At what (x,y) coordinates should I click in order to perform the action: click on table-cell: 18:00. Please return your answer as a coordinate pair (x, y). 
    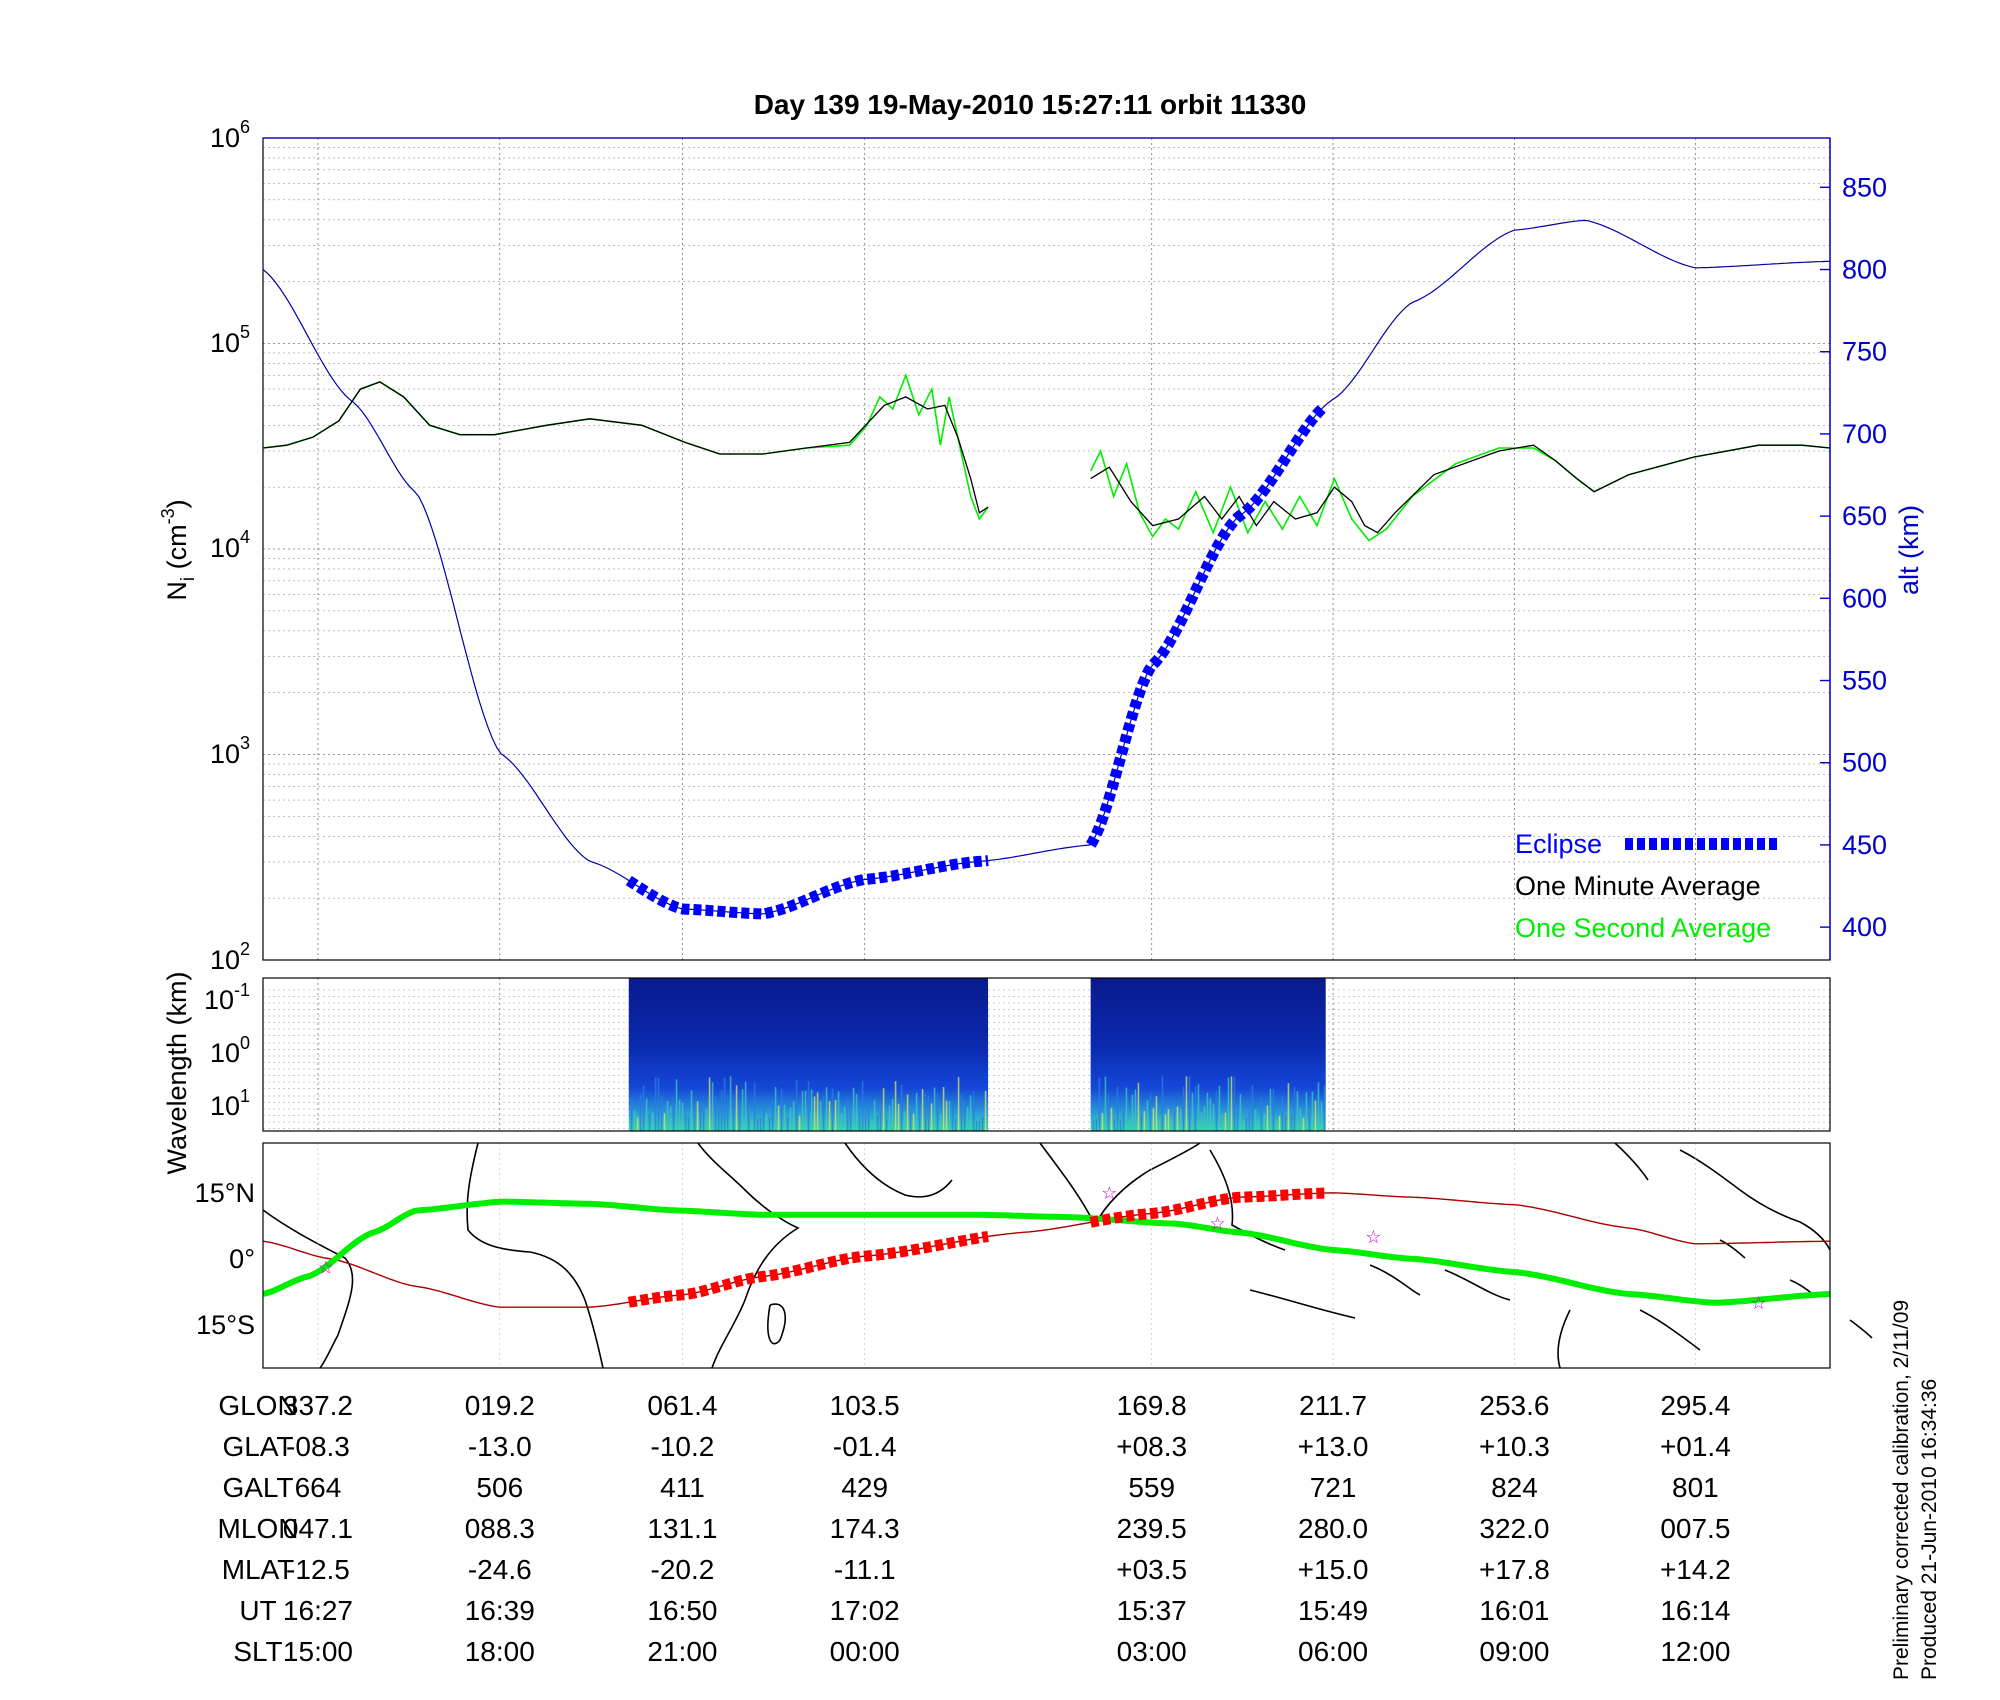
    Looking at the image, I should click on (500, 1651).